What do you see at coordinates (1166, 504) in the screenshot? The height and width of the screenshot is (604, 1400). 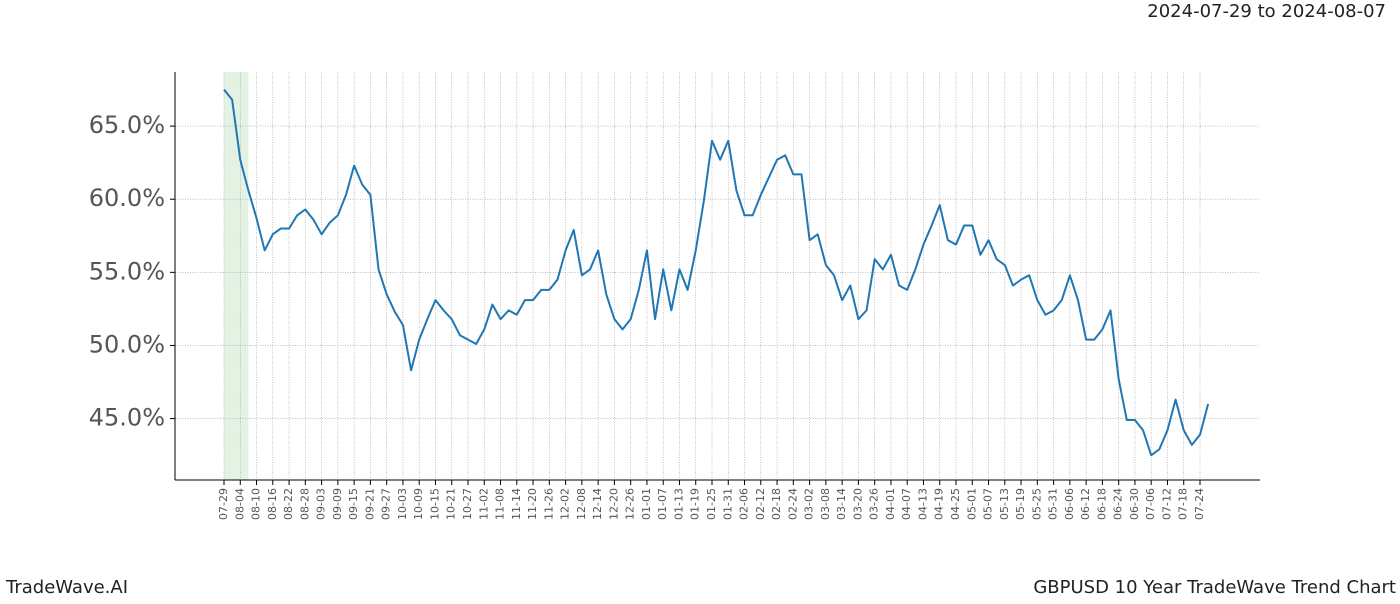 I see `x-tick-label: 07-12` at bounding box center [1166, 504].